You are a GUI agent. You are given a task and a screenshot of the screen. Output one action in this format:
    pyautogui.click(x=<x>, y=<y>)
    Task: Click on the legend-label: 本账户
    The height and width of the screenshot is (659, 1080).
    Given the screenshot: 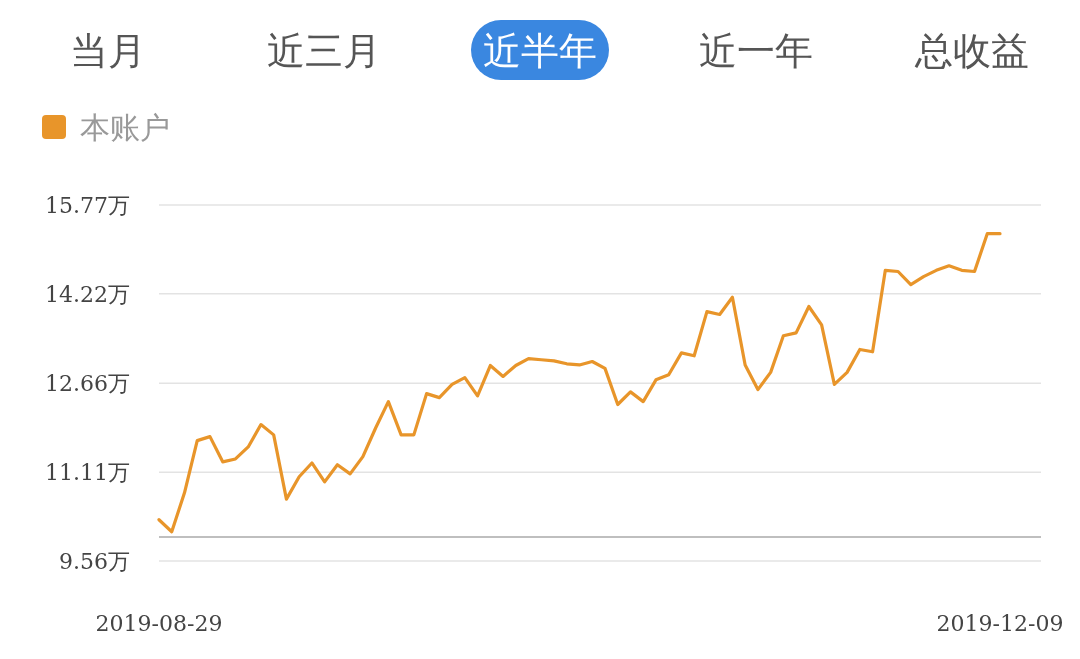 What is the action you would take?
    pyautogui.click(x=125, y=127)
    